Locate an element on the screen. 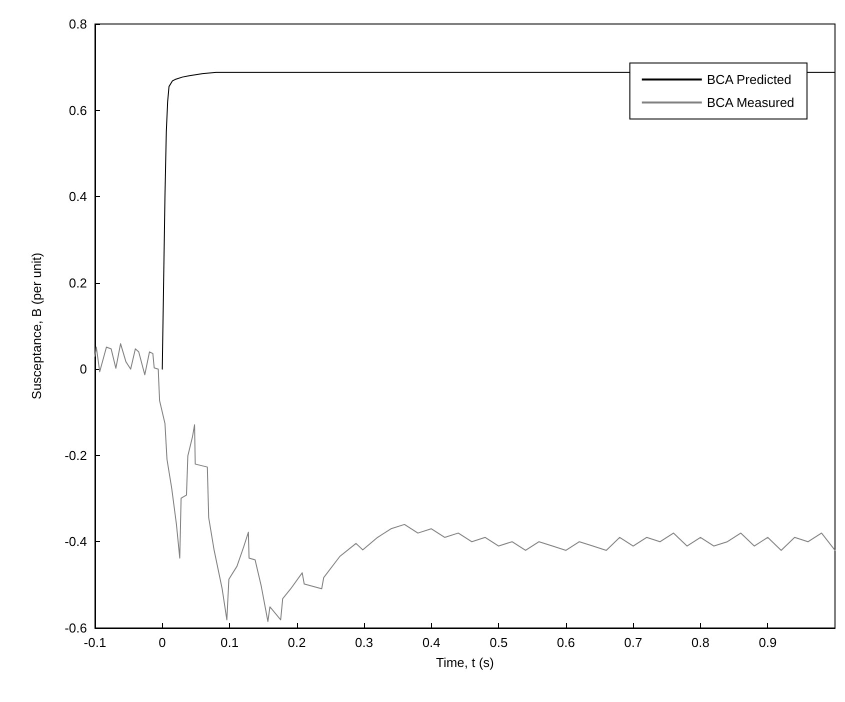 This screenshot has width=845, height=702. legend-label: BCA Predicted is located at coordinates (749, 79).